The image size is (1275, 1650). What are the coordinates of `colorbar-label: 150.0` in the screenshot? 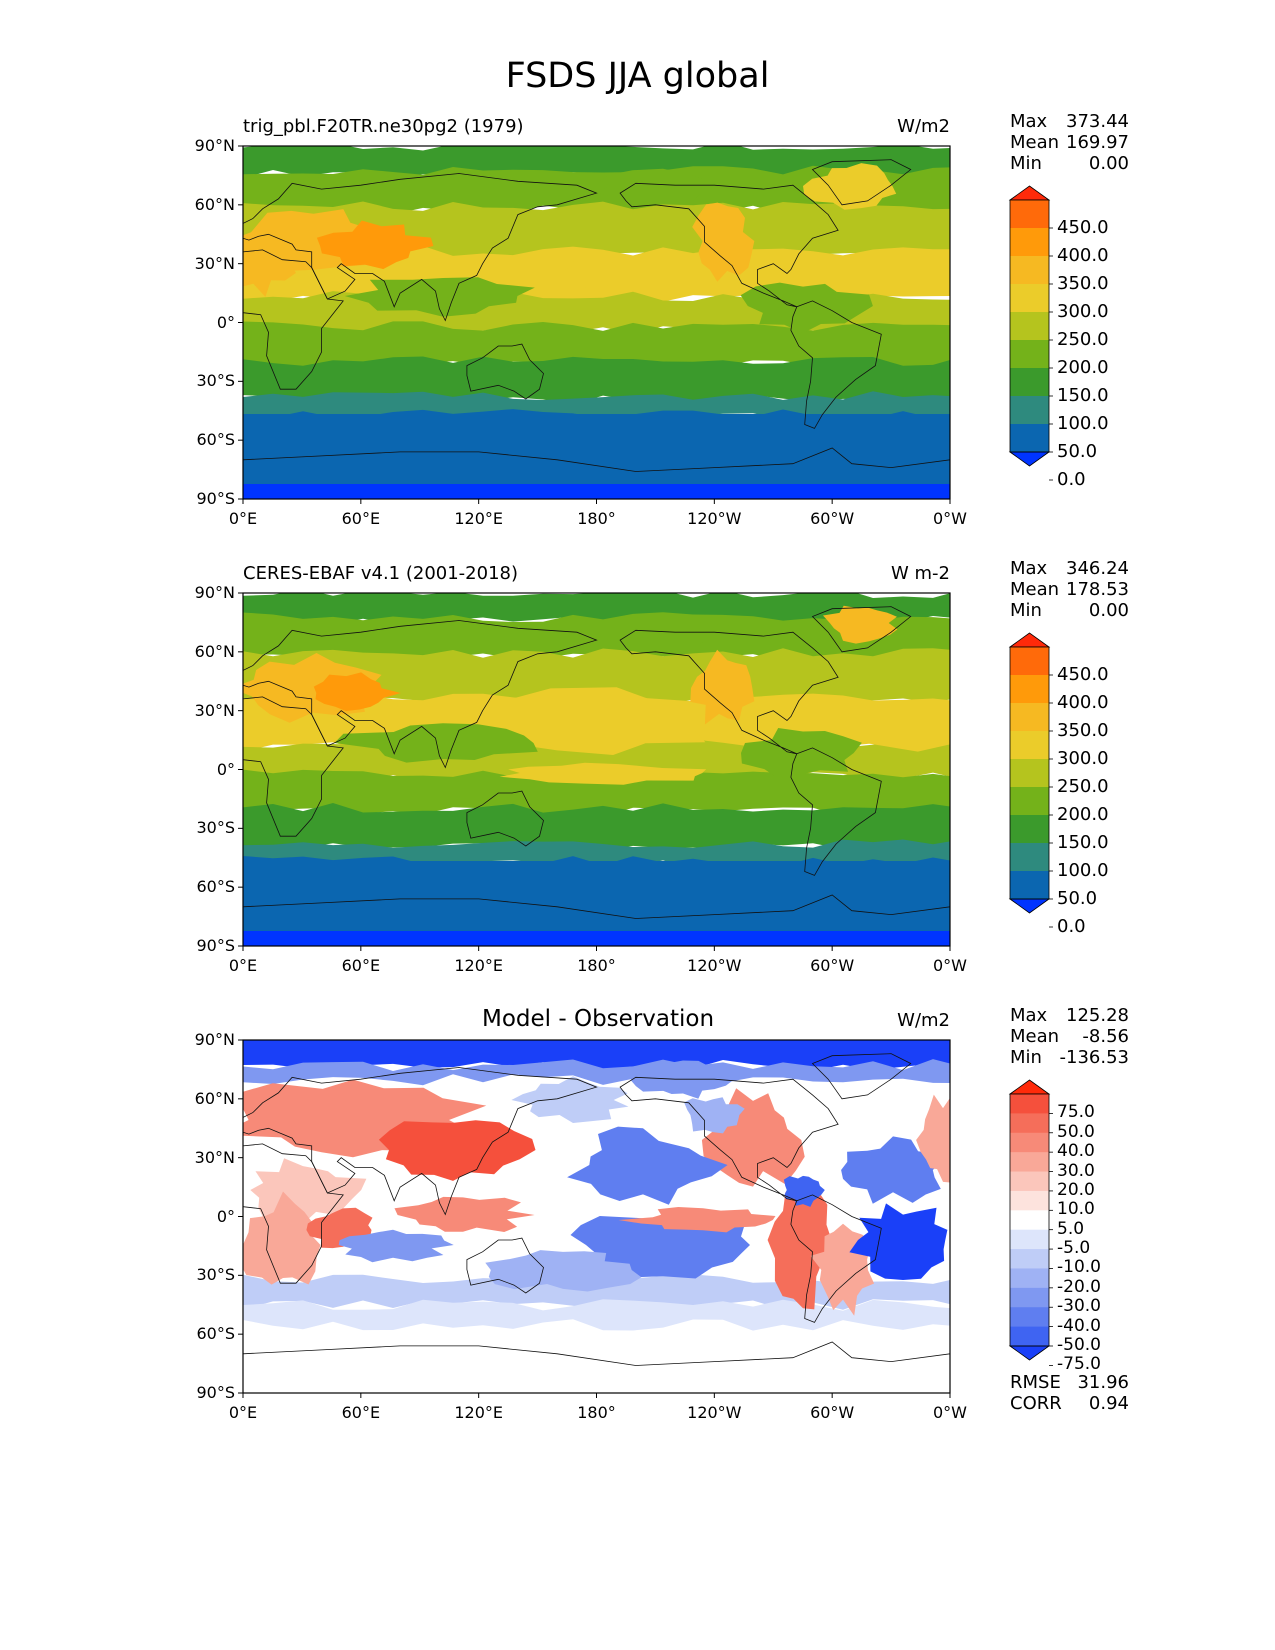 It's located at (1083, 395).